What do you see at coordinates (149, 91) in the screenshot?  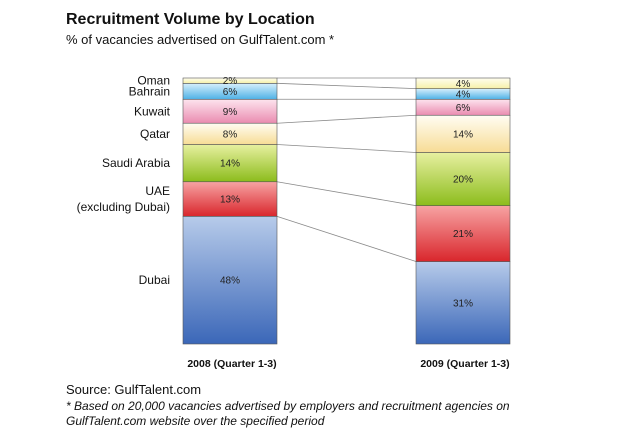 I see `legend-label-bahrain: Bahrain` at bounding box center [149, 91].